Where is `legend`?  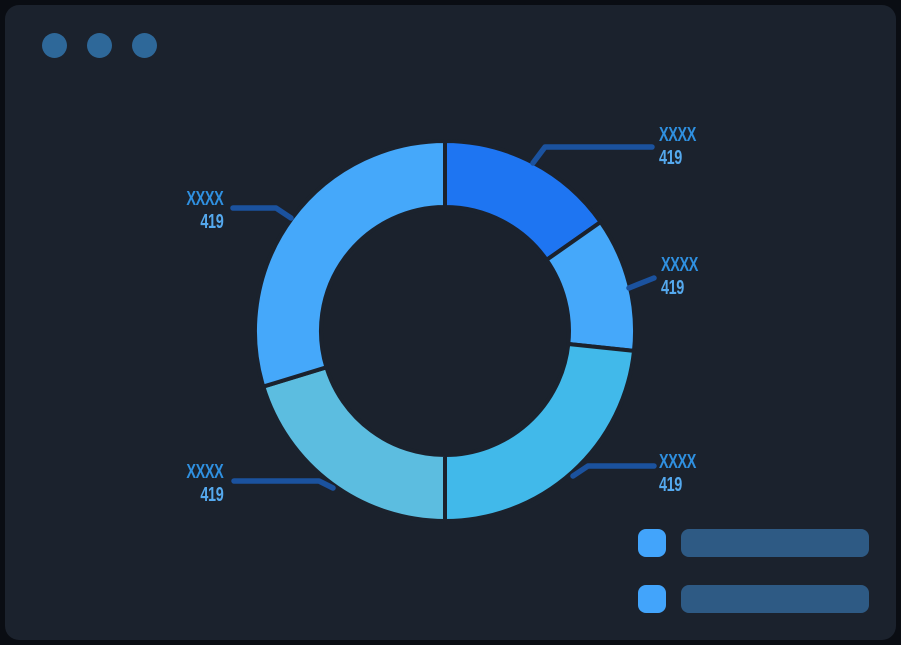 legend is located at coordinates (753, 585).